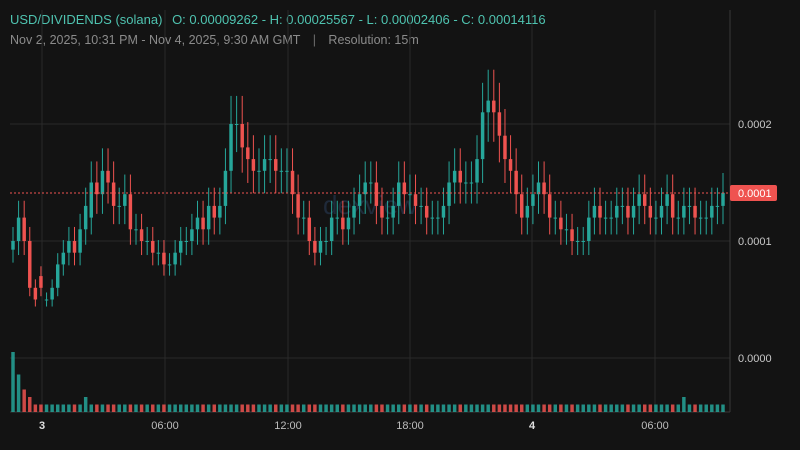 Image resolution: width=800 pixels, height=450 pixels. Describe the element at coordinates (368, 382) in the screenshot. I see `volume-bars` at that location.